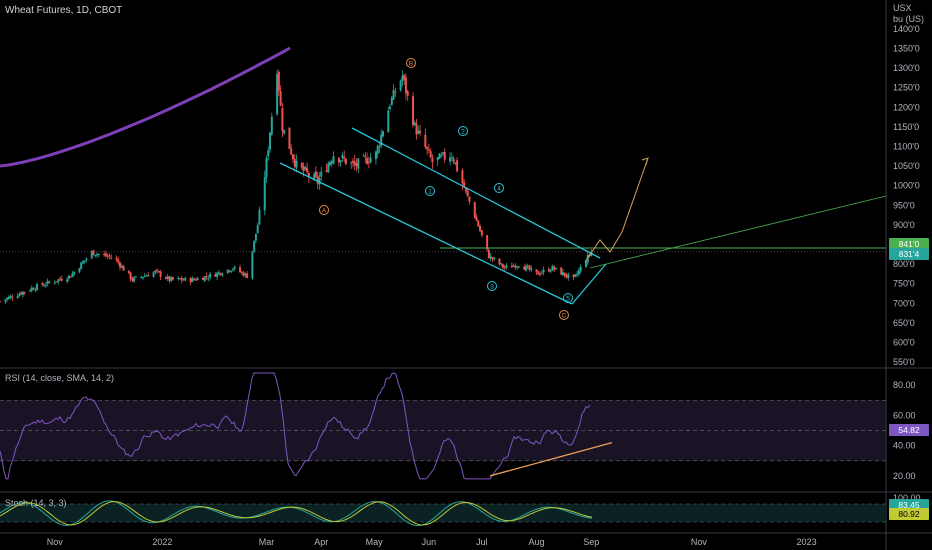 The image size is (932, 550). Describe the element at coordinates (432, 542) in the screenshot. I see `time-axis: Nov 2022 Mar Apr May Jun Jul Aug Sep Nov 2023` at that location.